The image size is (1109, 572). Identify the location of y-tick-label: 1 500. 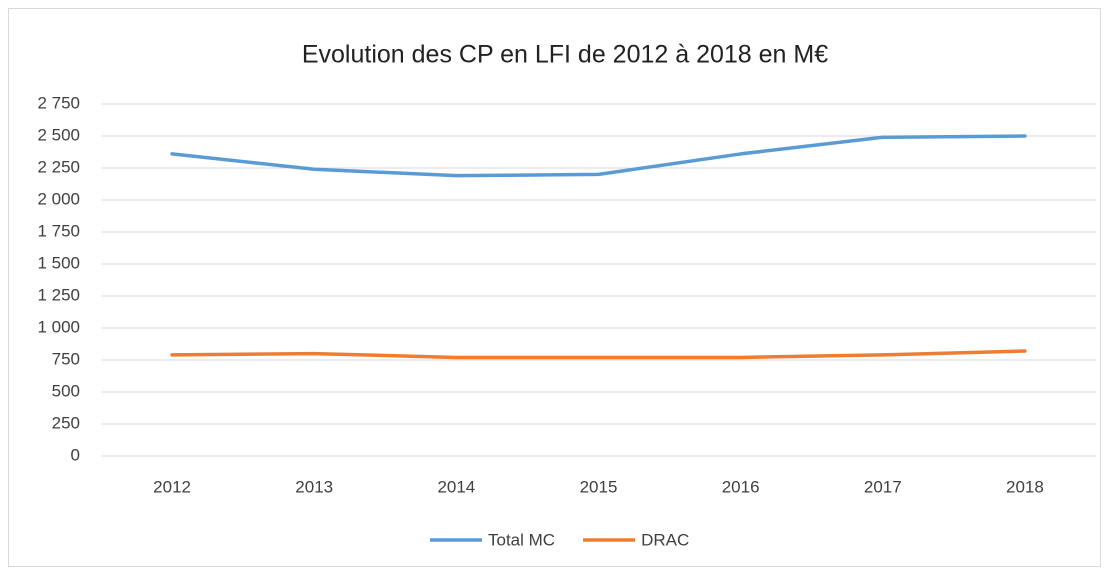
(58, 262).